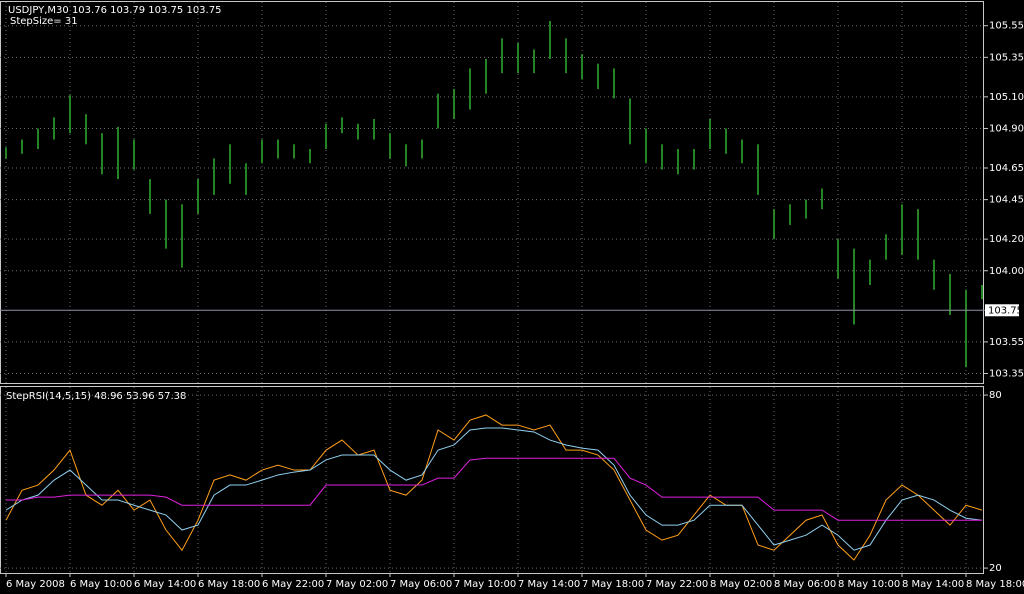 This screenshot has width=1024, height=594. Describe the element at coordinates (613, 584) in the screenshot. I see `x-tick-label: 7 May 18:00` at that location.